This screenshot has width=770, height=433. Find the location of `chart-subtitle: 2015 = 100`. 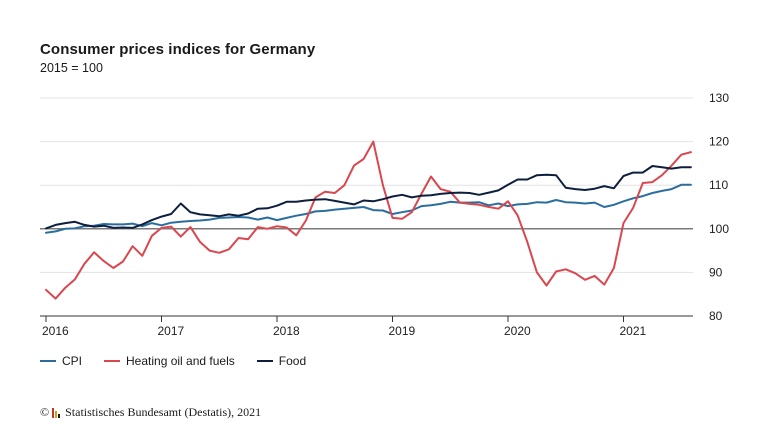

chart-subtitle: 2015 = 100 is located at coordinates (71, 68).